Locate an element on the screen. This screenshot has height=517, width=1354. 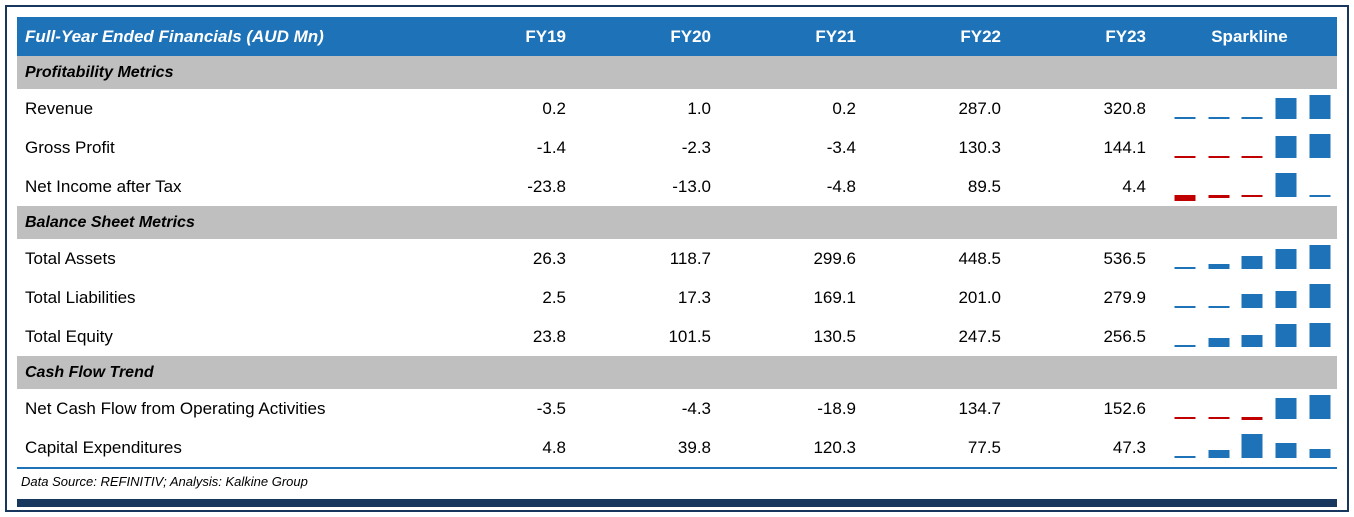
column-header-fy20: FY20 is located at coordinates (690, 36).